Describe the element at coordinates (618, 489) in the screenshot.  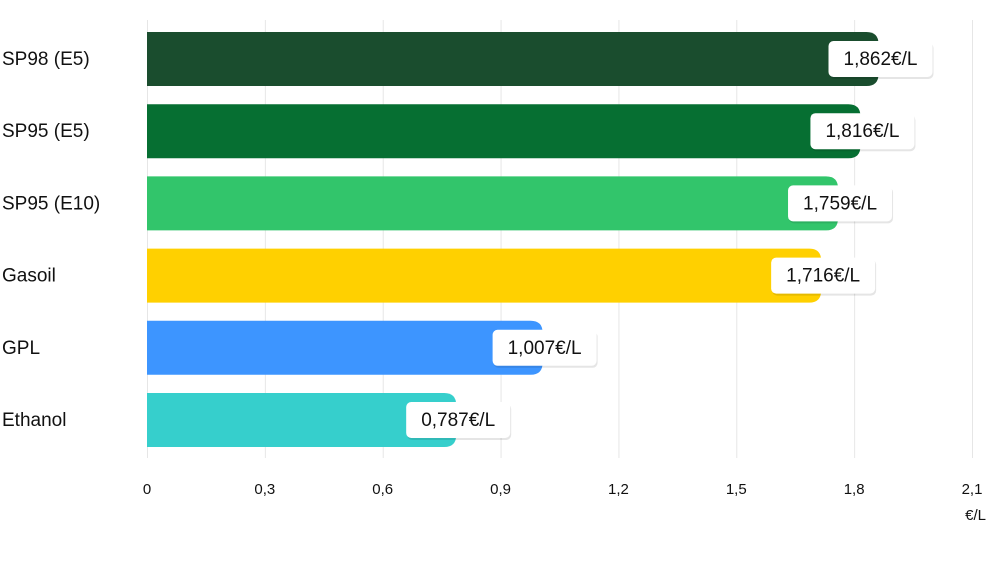
I see `x-tick-label-4: 1,2` at that location.